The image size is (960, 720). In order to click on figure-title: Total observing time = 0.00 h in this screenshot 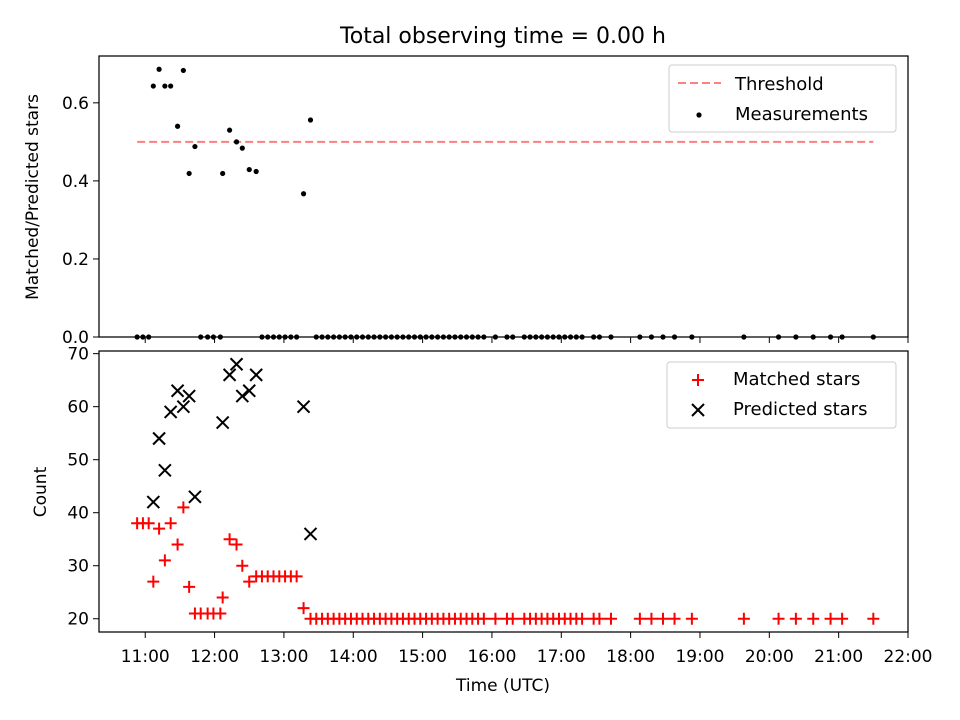, I will do `click(502, 36)`.